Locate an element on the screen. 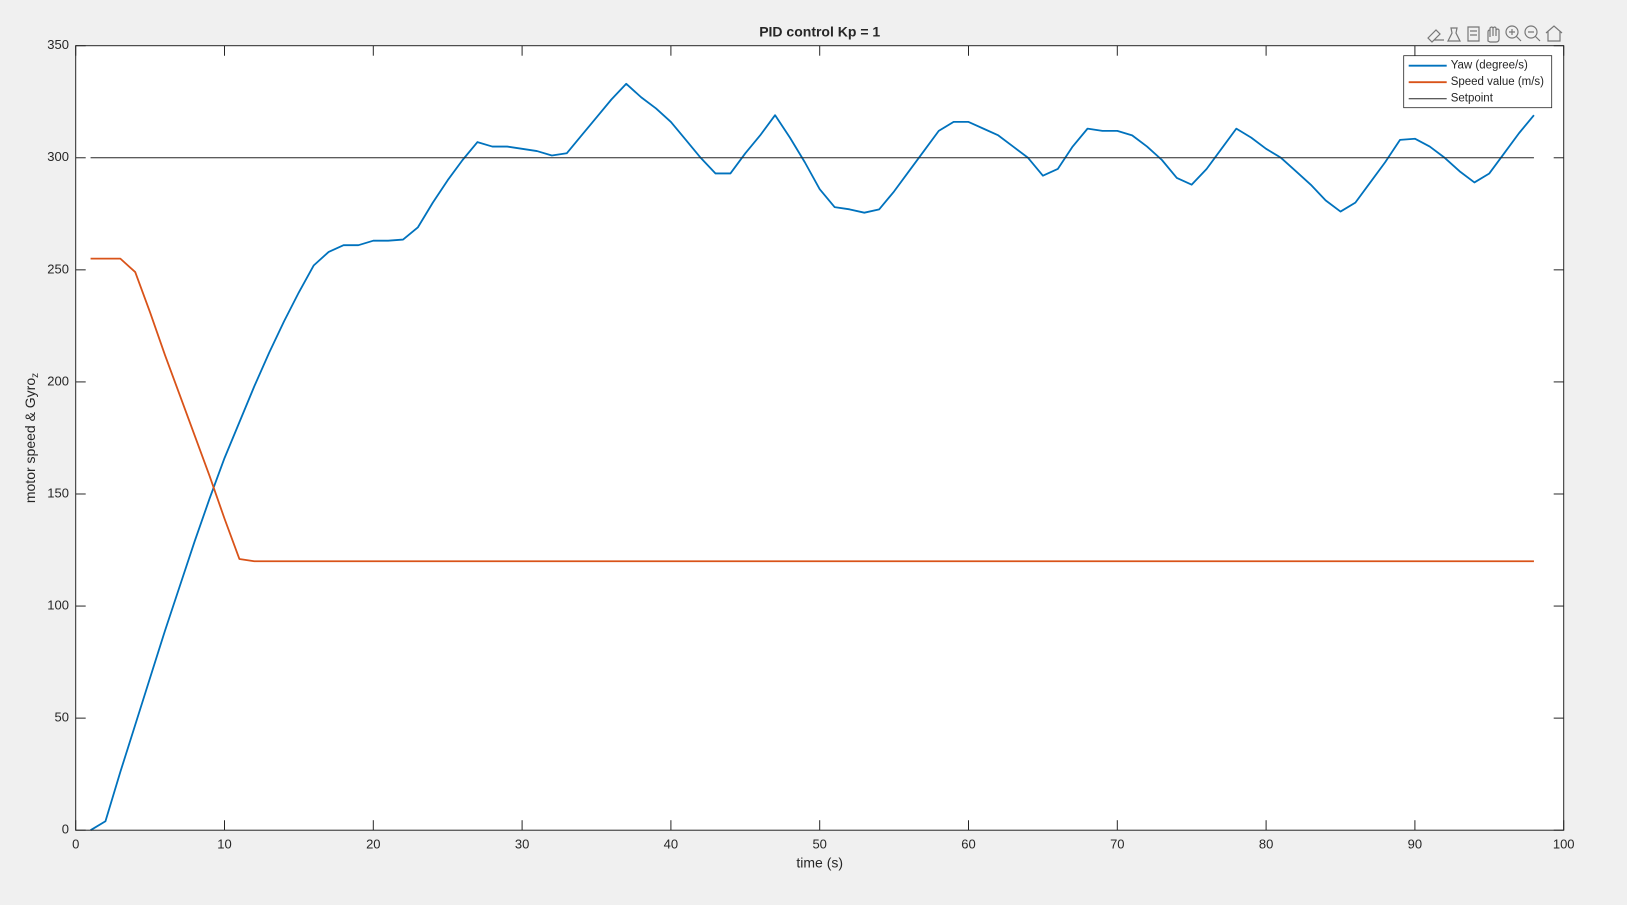 The image size is (1627, 905). y-axis-label: motor speed & Gyroz is located at coordinates (31, 438).